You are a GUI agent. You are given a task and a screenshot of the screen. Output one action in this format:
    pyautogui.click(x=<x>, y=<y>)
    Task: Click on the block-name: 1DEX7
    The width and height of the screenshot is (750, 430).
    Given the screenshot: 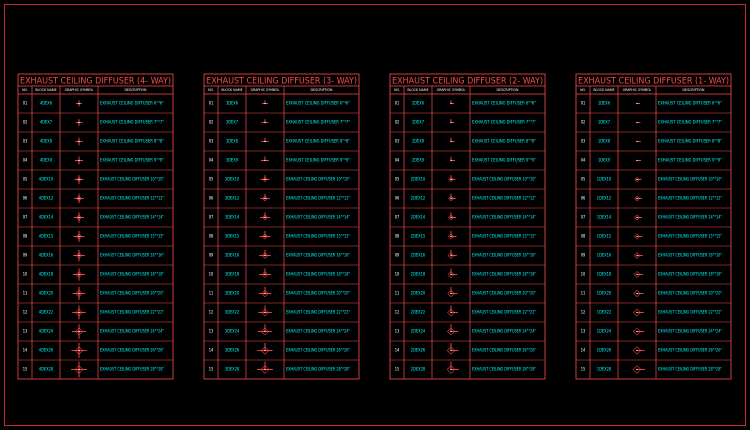 What is the action you would take?
    pyautogui.click(x=604, y=122)
    